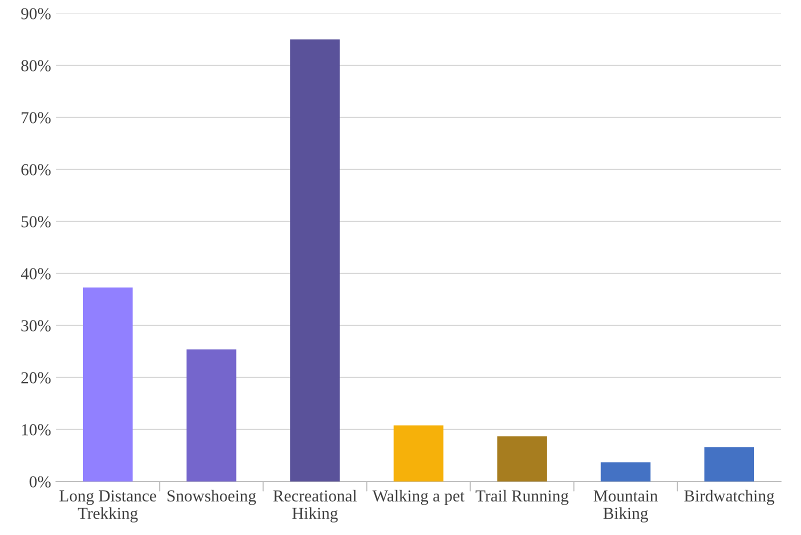  I want to click on y-tick-label: 30%, so click(36, 326).